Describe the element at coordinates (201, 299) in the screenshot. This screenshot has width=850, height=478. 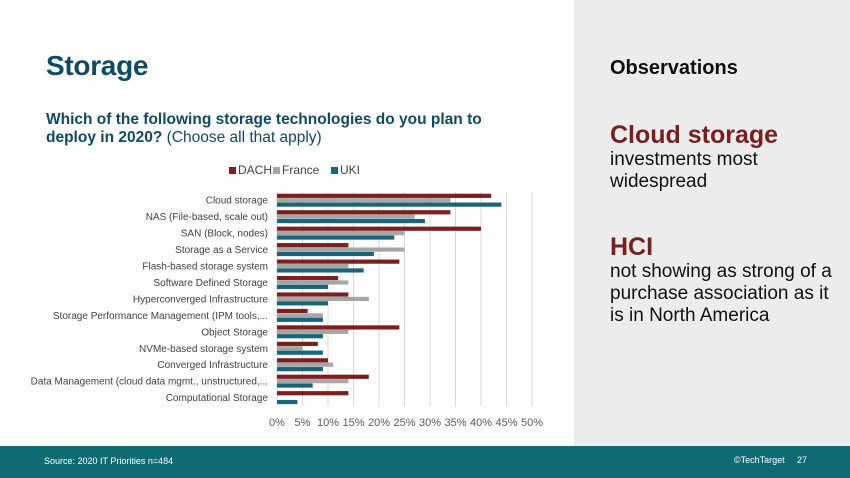
I see `category-label: Hyperconverged Infrastructure` at that location.